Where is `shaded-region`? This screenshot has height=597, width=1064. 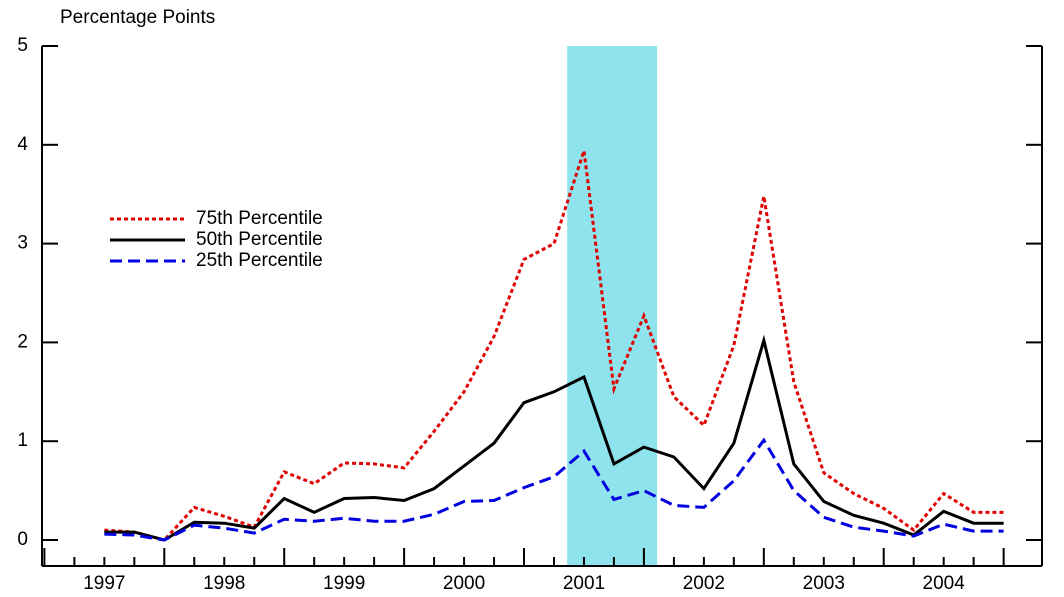
shaded-region is located at coordinates (612, 306).